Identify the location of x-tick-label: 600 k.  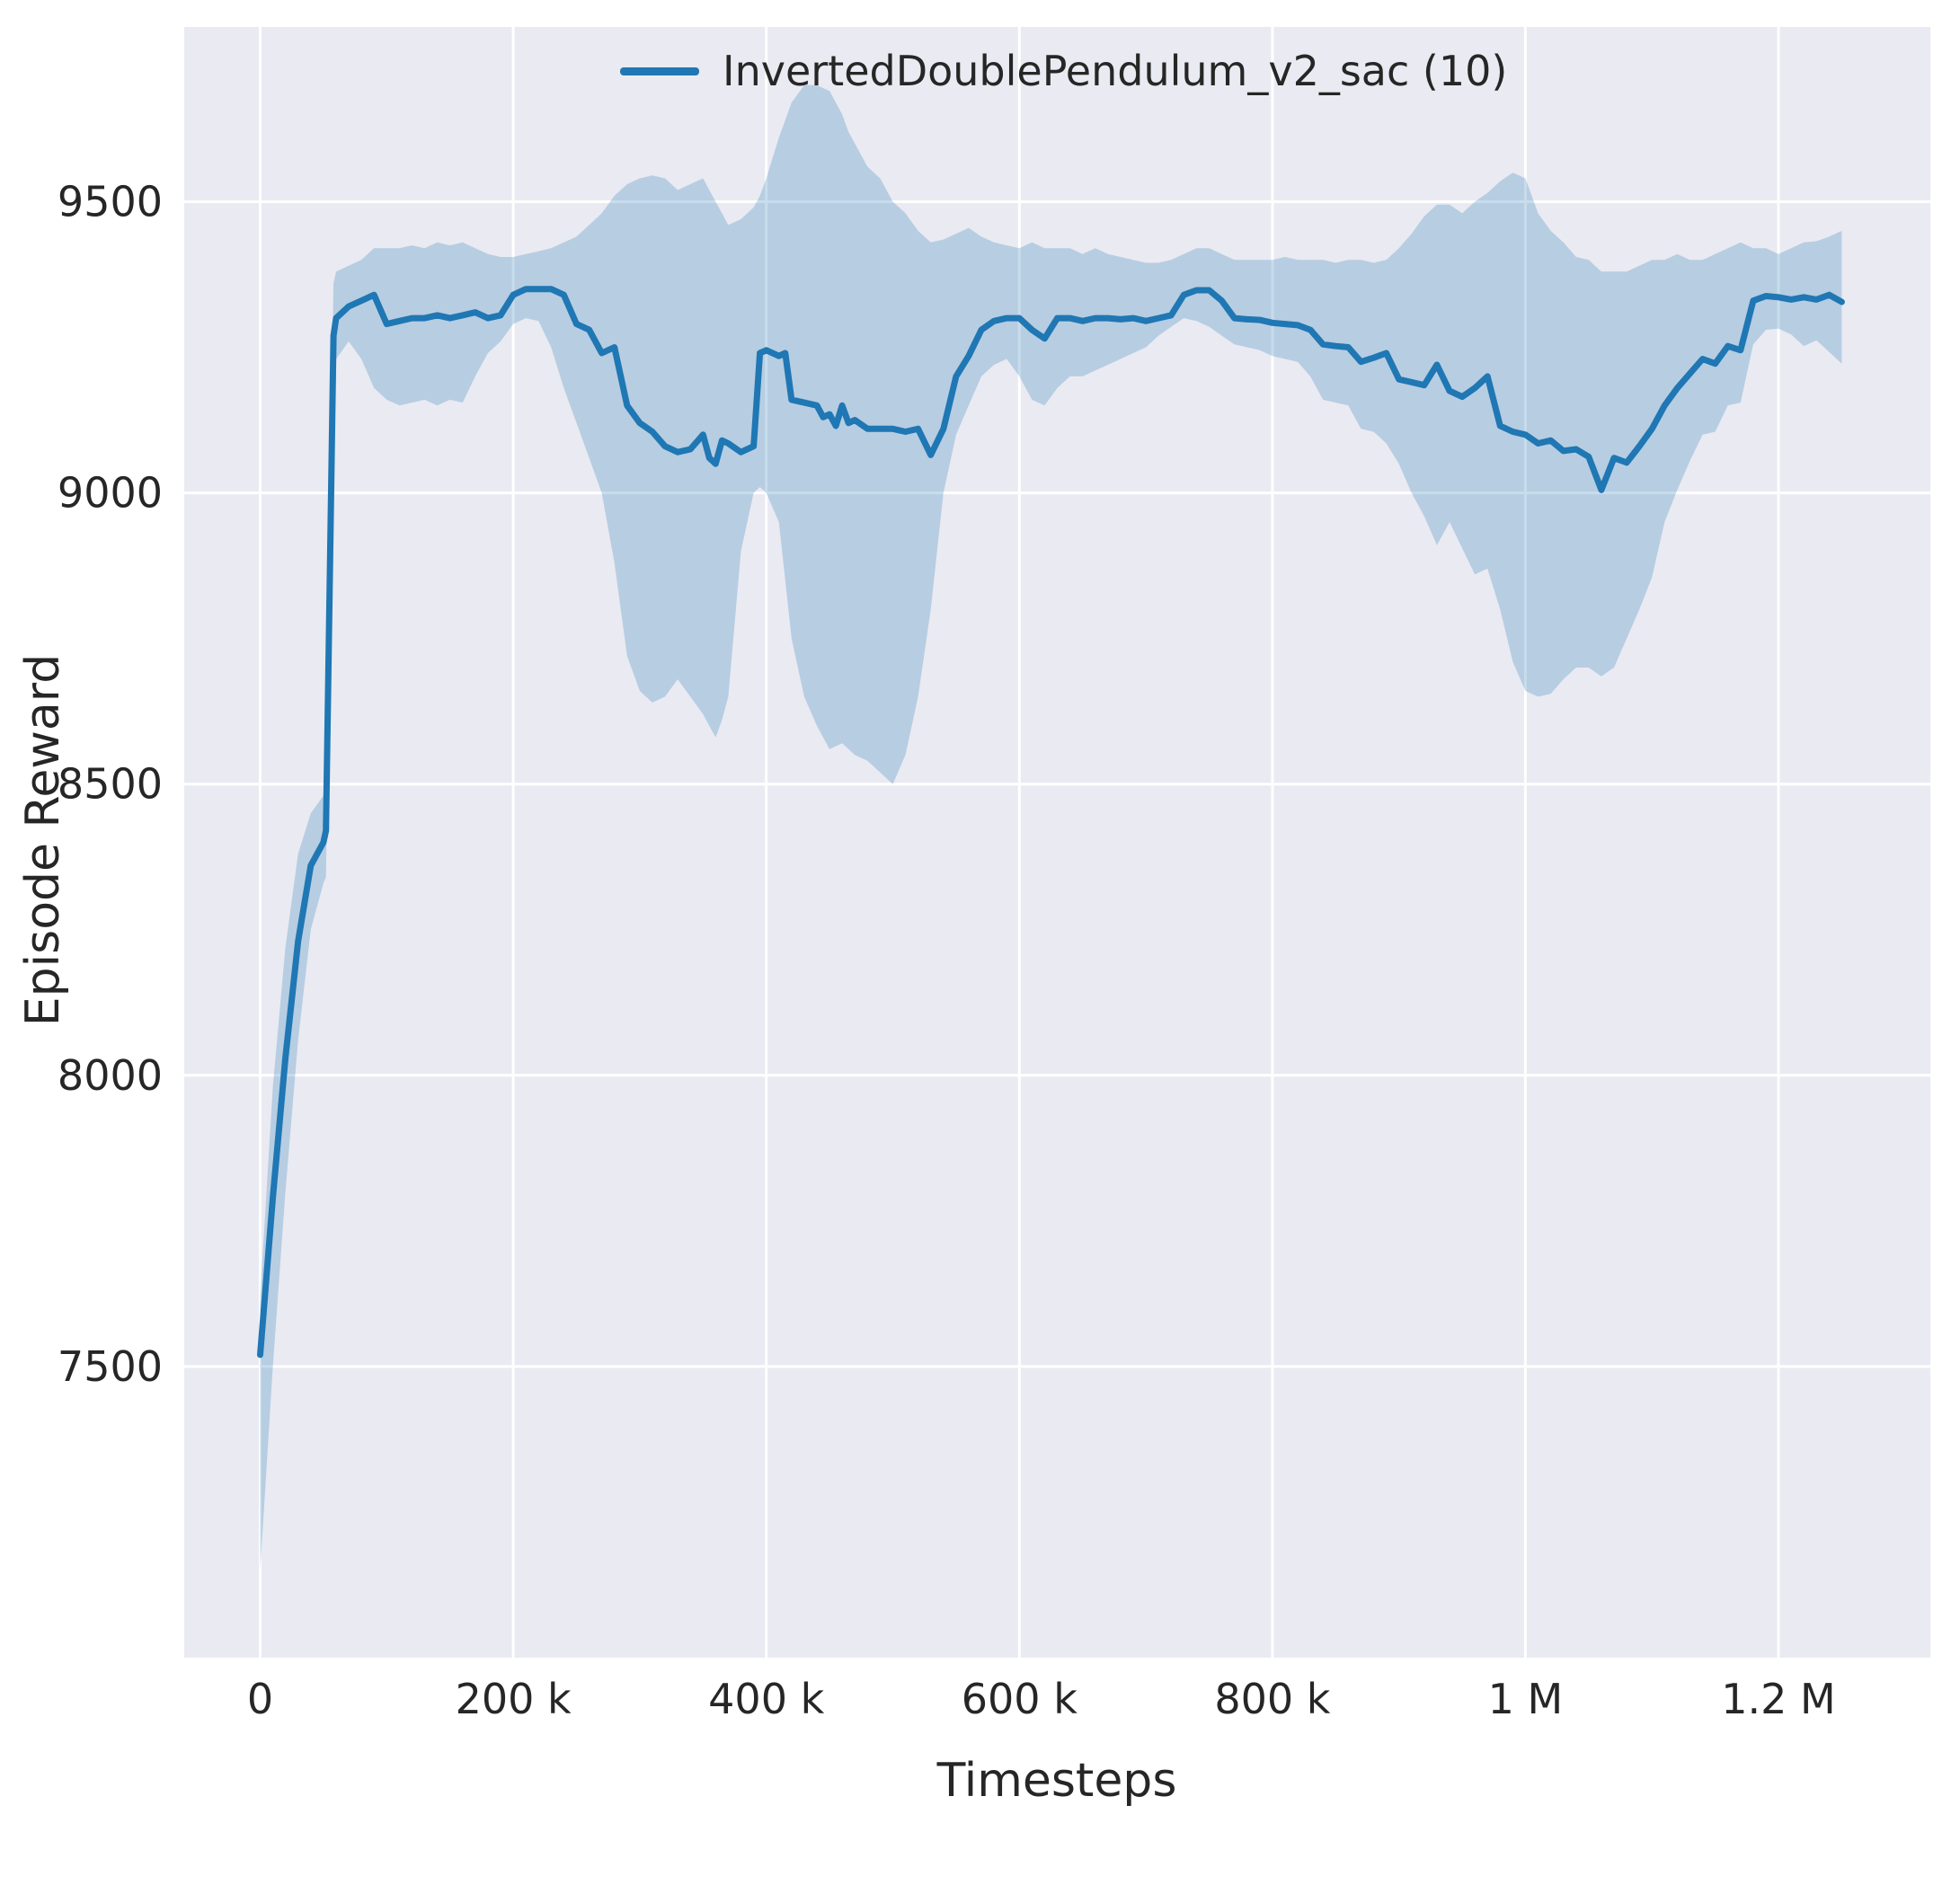
(1020, 1699).